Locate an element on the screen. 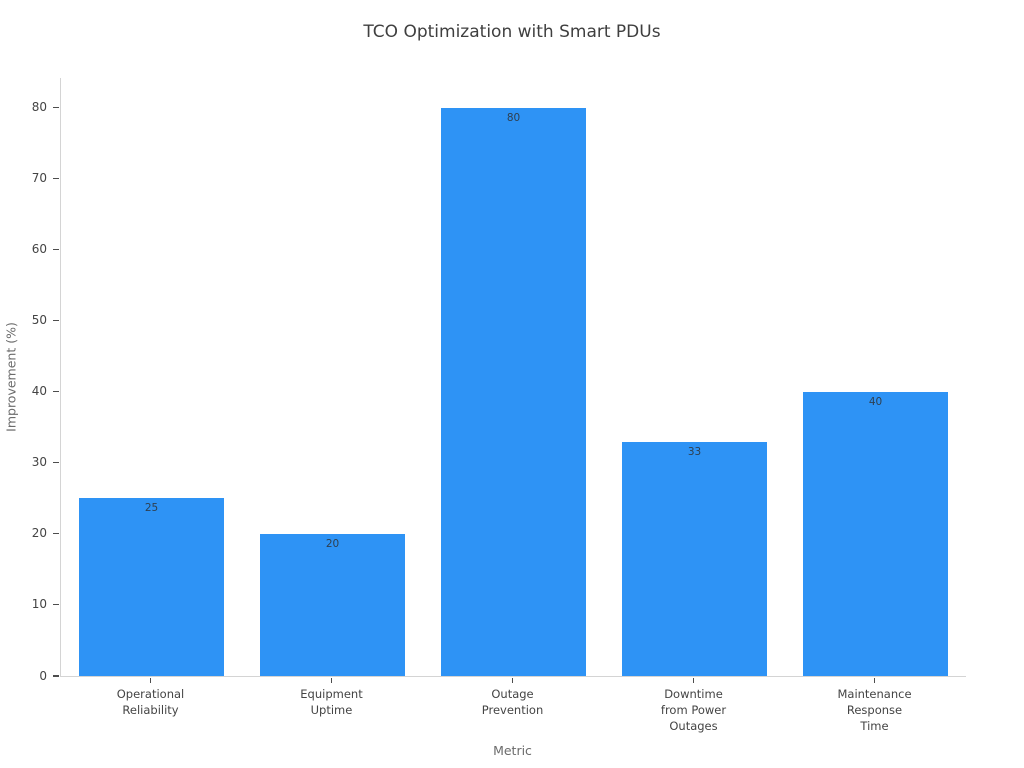 This screenshot has height=768, width=1024. y-axis-title: Improvement (%) is located at coordinates (11, 377).